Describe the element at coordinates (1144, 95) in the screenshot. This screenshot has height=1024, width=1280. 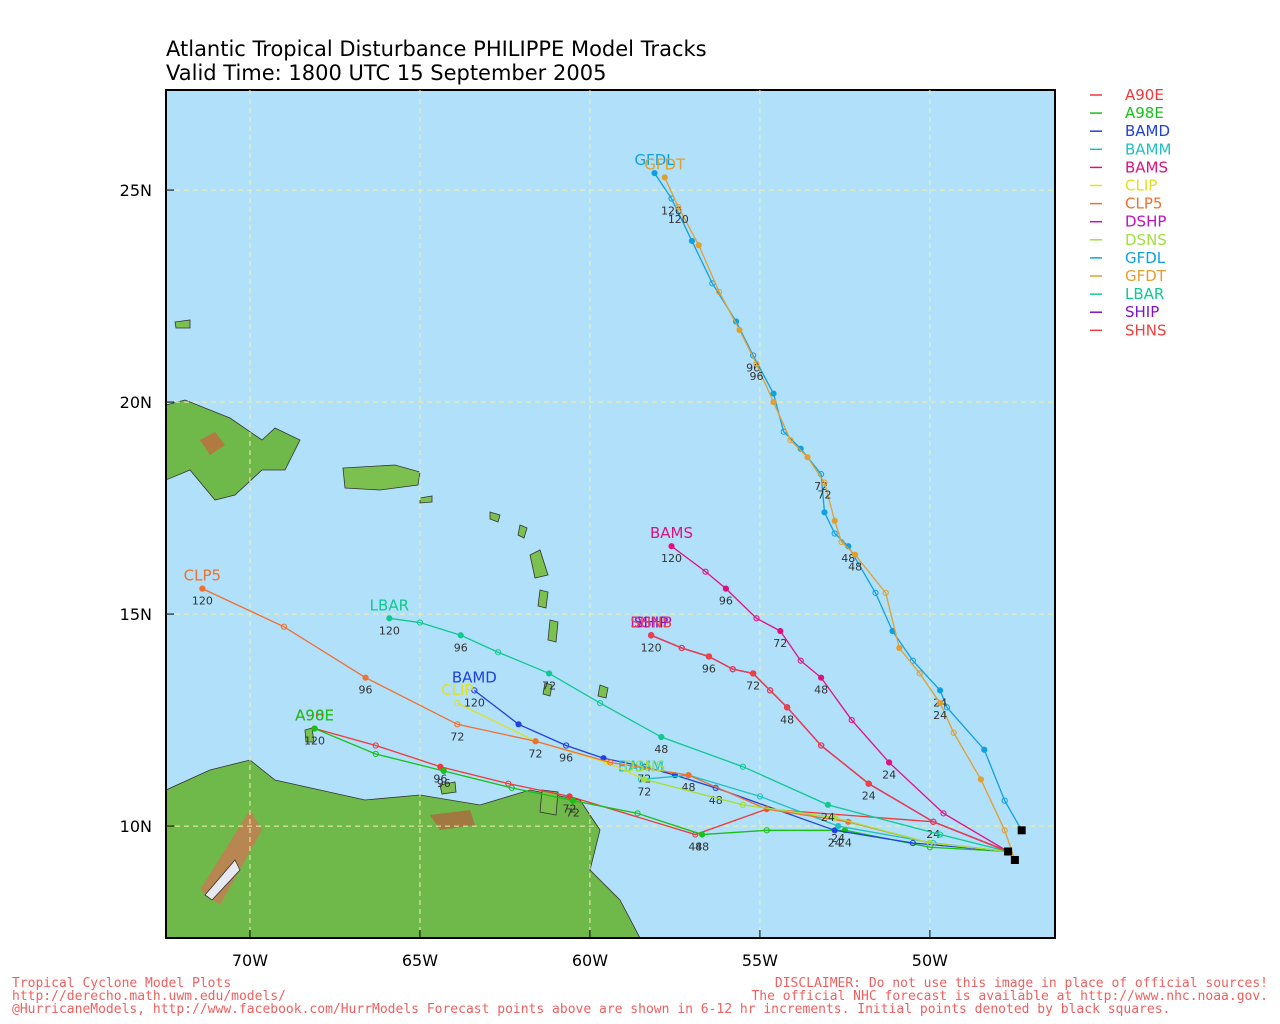
I see `legend-label: A90E` at that location.